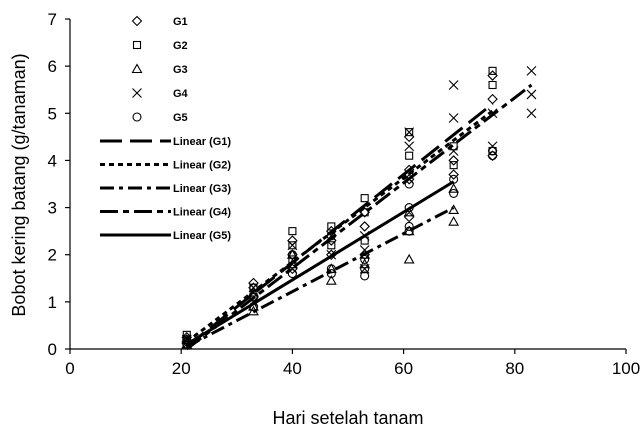 The height and width of the screenshot is (433, 644). Describe the element at coordinates (52, 255) in the screenshot. I see `y-tick-label: 2` at that location.